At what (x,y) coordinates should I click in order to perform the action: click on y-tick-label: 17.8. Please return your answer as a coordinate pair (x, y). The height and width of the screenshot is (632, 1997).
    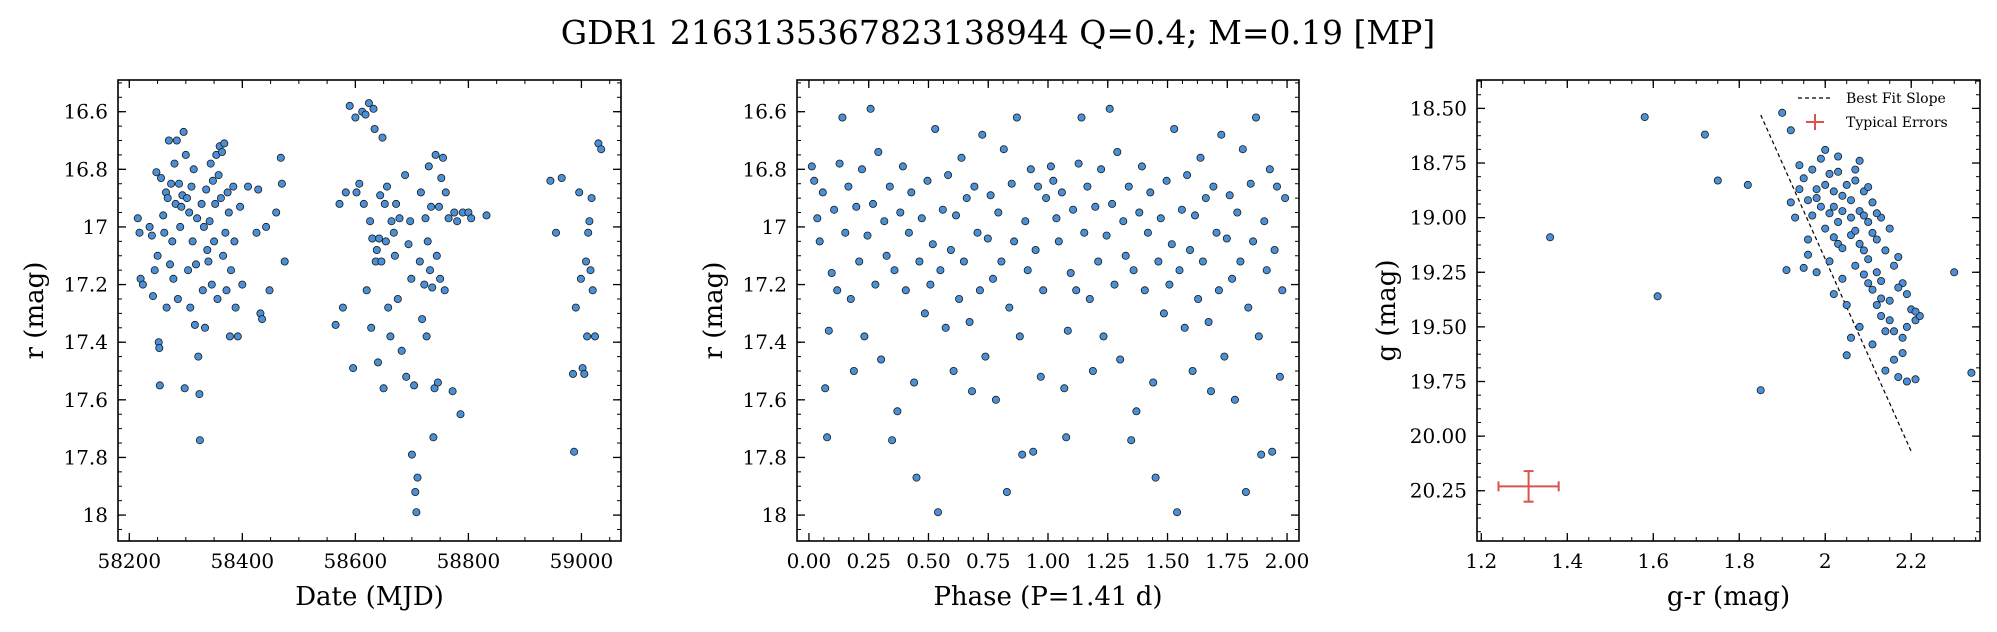
    Looking at the image, I should click on (85, 457).